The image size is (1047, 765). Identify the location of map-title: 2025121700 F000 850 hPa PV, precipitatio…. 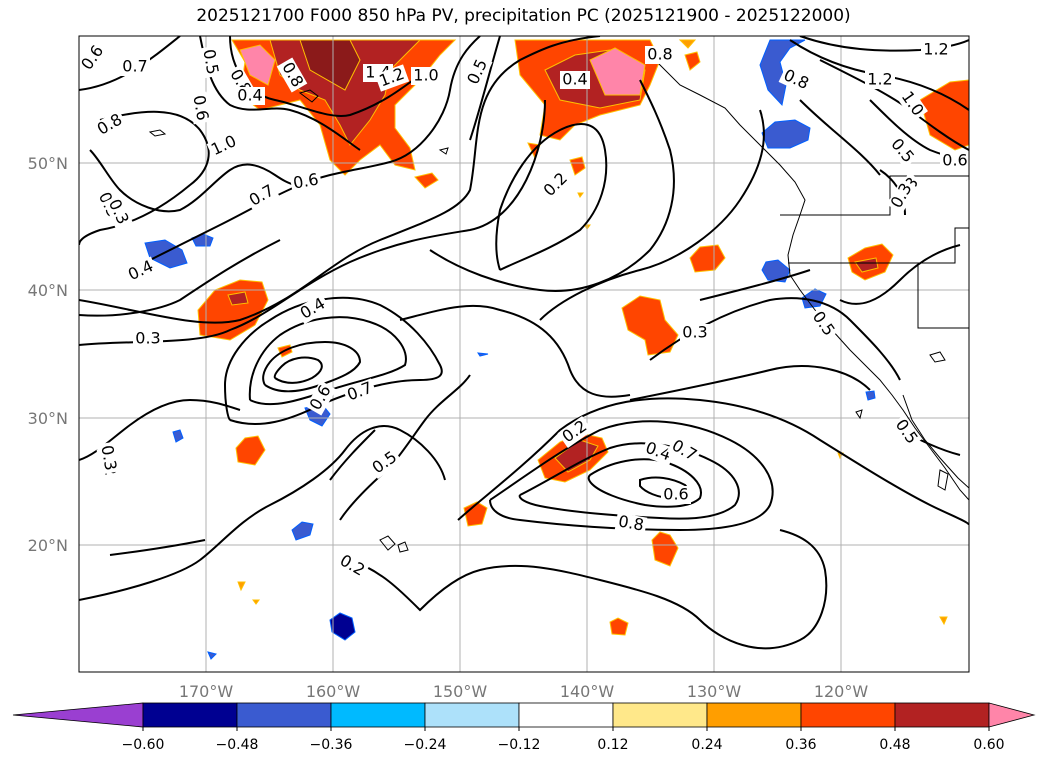
(523, 16).